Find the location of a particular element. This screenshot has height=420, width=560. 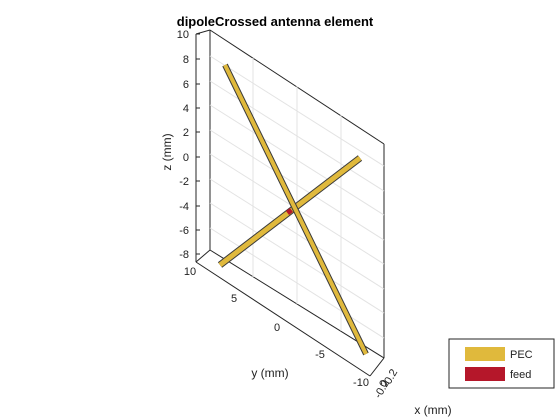

legend: PEC feed is located at coordinates (501, 363).